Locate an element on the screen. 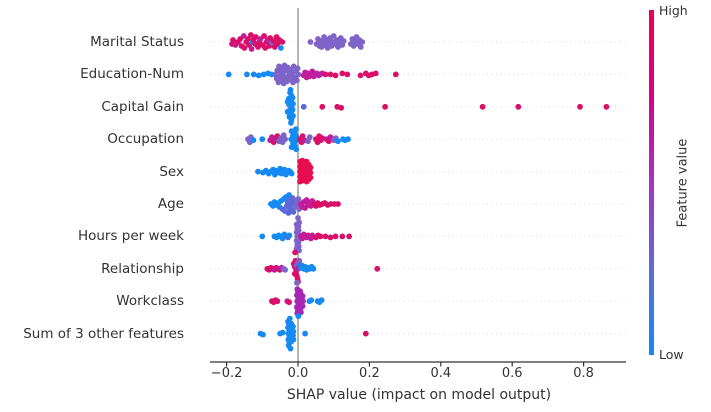  x-axis-title: SHAP value (impact on model output) is located at coordinates (419, 395).